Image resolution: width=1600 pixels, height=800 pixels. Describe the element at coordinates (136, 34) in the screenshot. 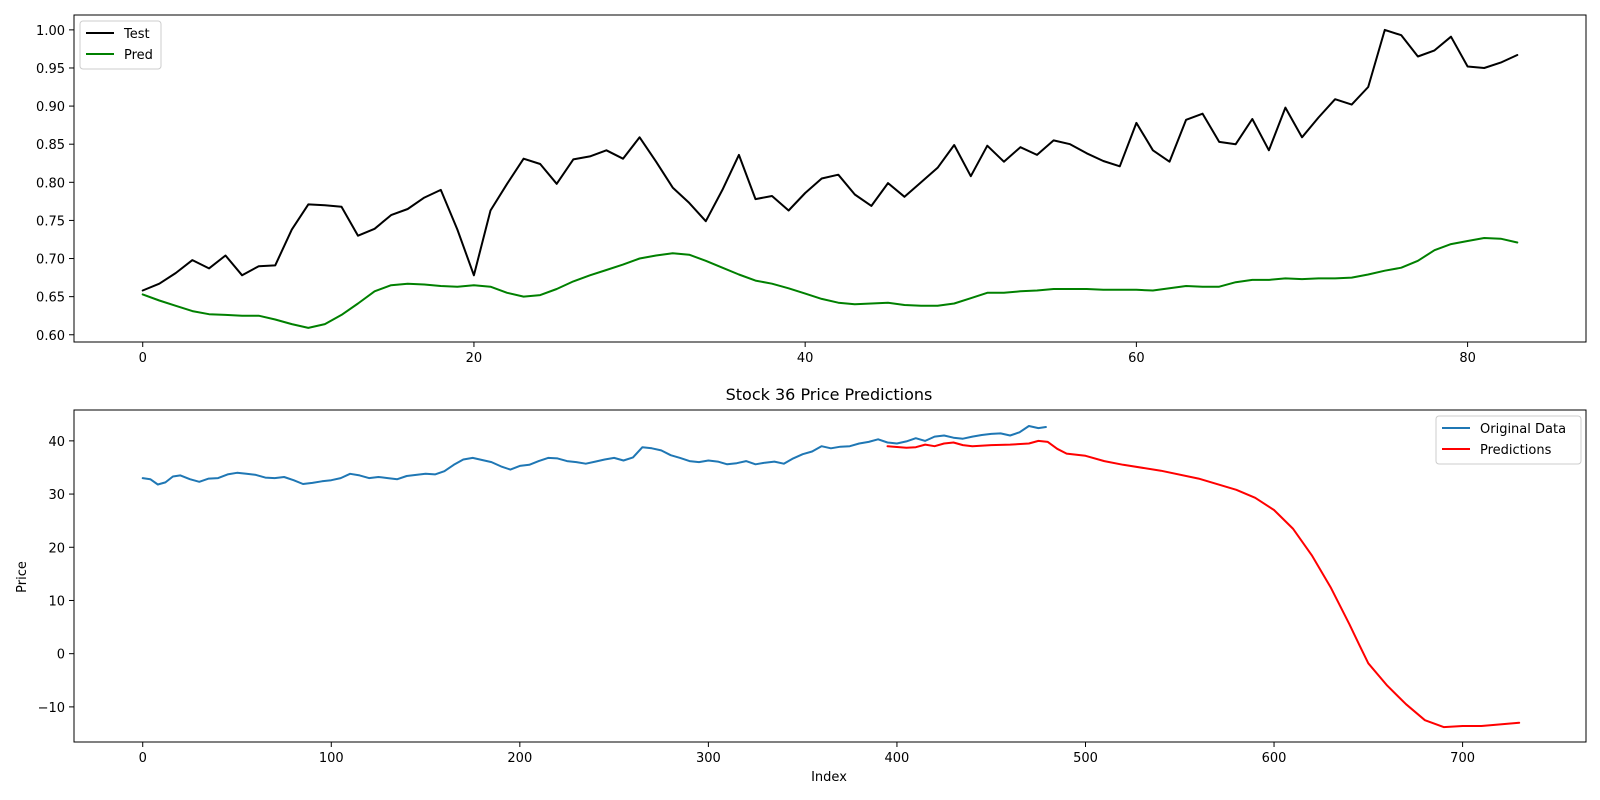

I see `legend-label-test: Test` at that location.